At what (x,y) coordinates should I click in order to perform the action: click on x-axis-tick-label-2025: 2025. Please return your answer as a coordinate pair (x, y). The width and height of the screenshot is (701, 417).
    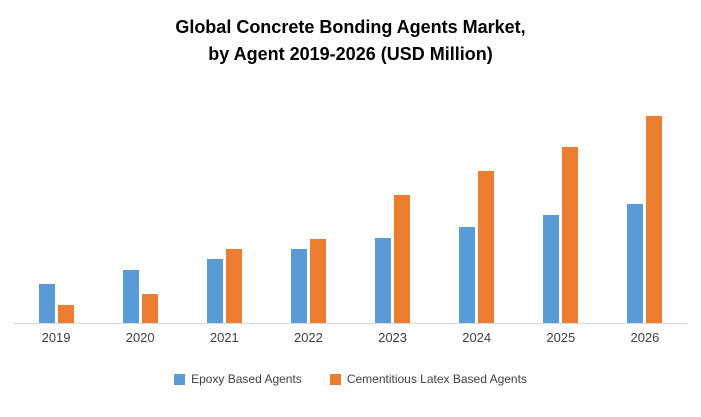
    Looking at the image, I should click on (561, 337).